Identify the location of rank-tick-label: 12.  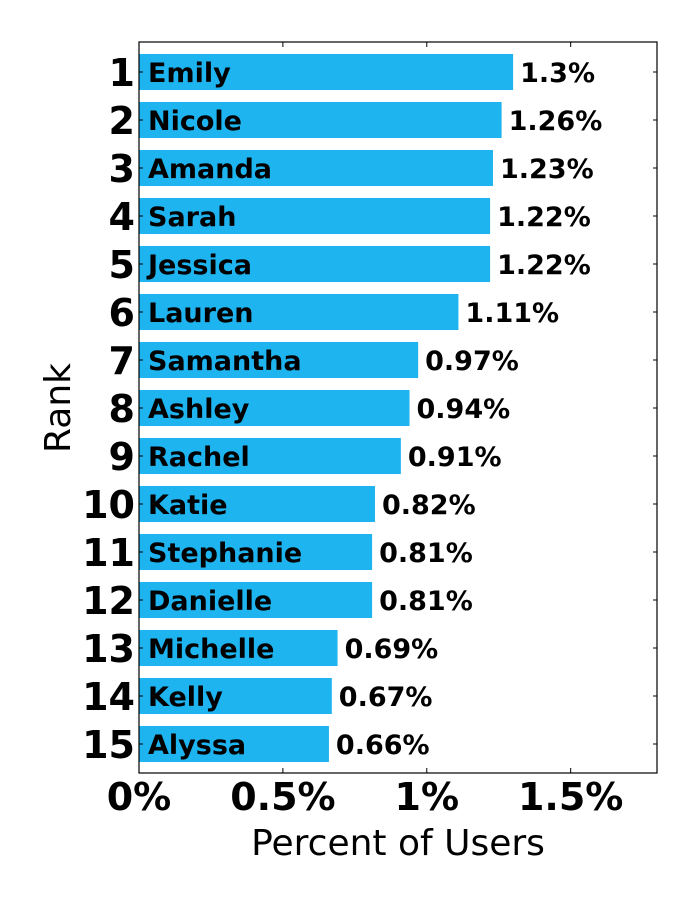
(108, 601).